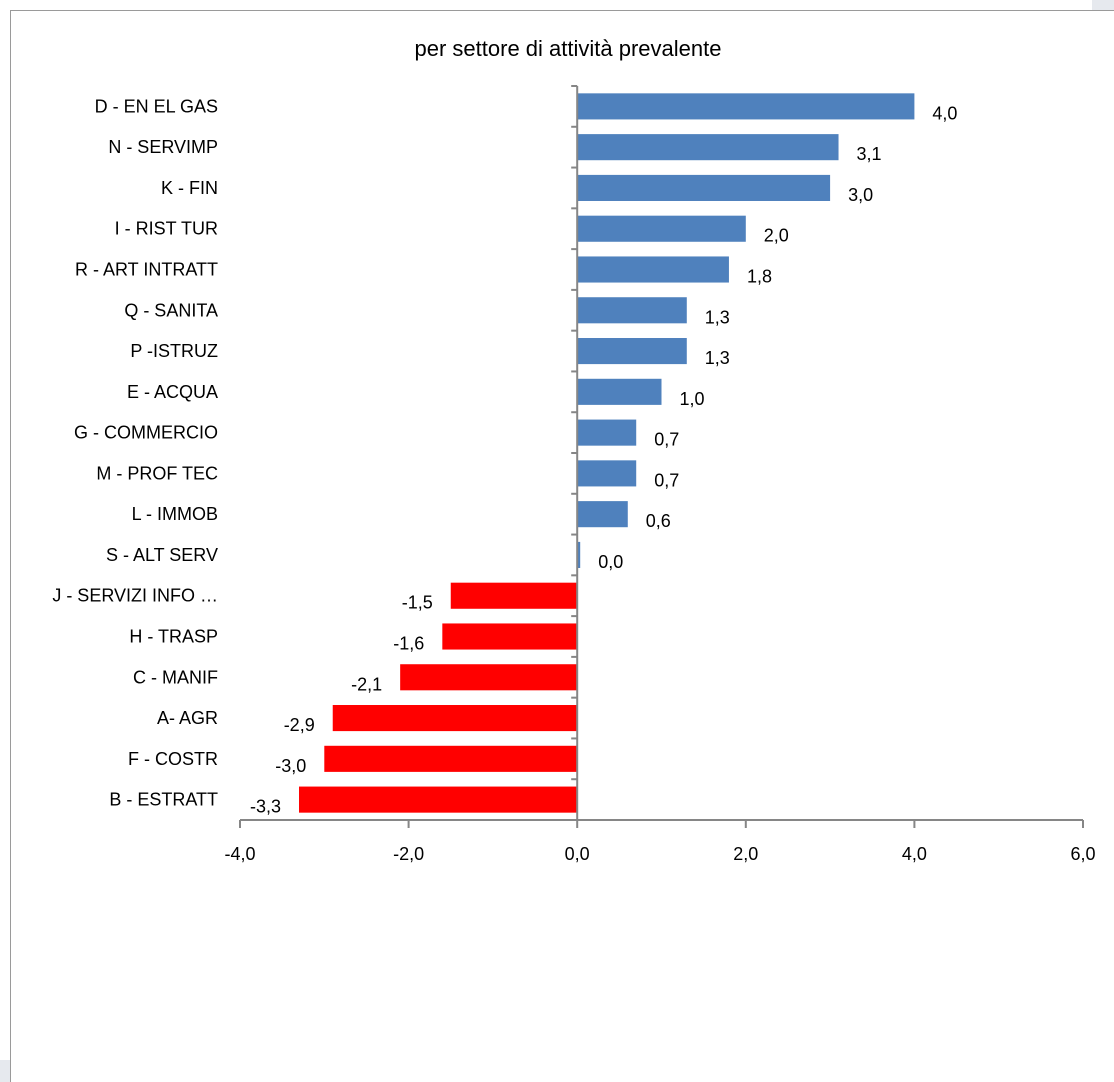 The height and width of the screenshot is (1082, 1114). What do you see at coordinates (174, 351) in the screenshot?
I see `category-label-6: P -ISTRUZ` at bounding box center [174, 351].